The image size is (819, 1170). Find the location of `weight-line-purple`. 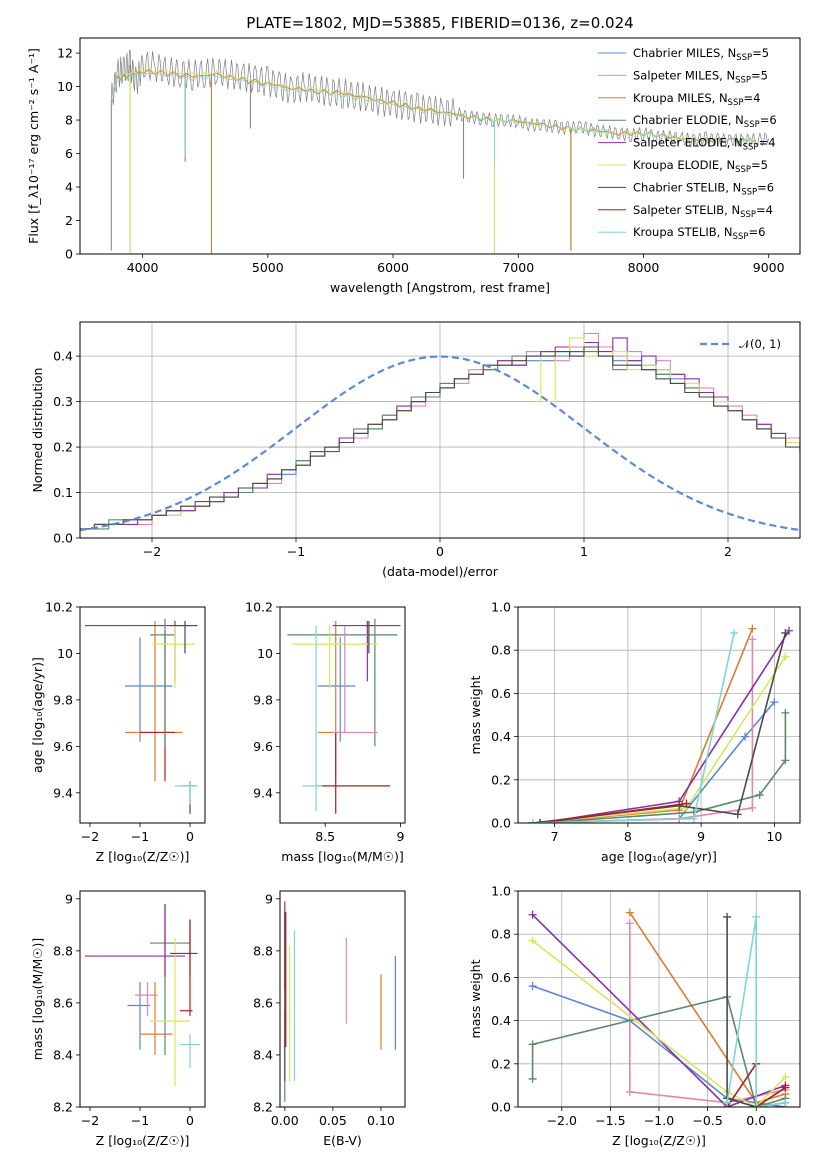

weight-line-purple is located at coordinates (659, 1010).